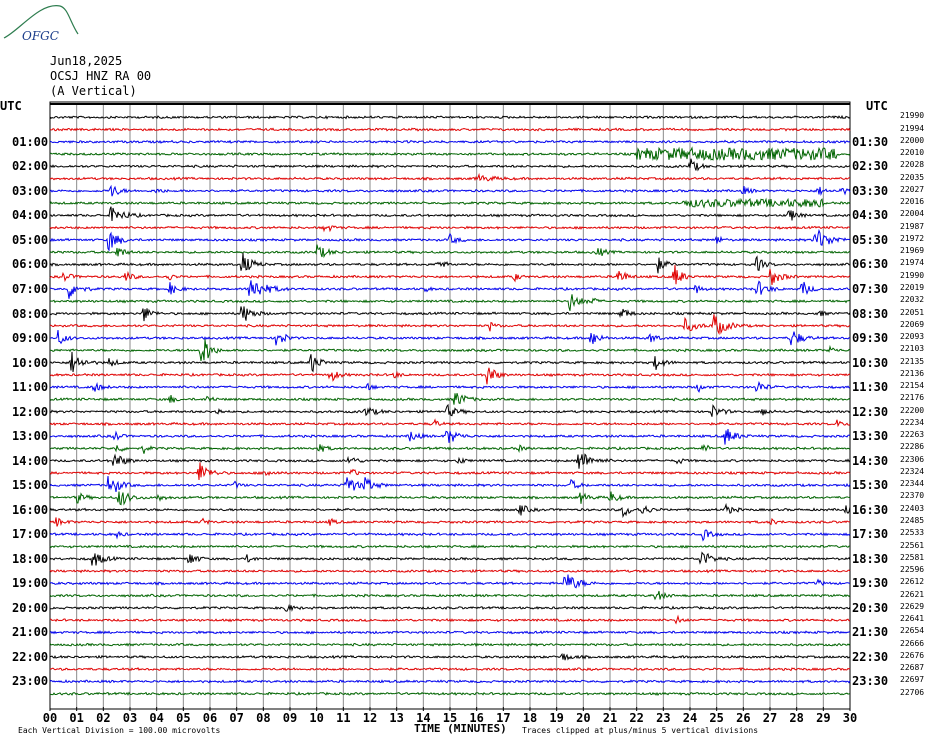  Describe the element at coordinates (870, 607) in the screenshot. I see `right-hour-label: 20:30` at that location.